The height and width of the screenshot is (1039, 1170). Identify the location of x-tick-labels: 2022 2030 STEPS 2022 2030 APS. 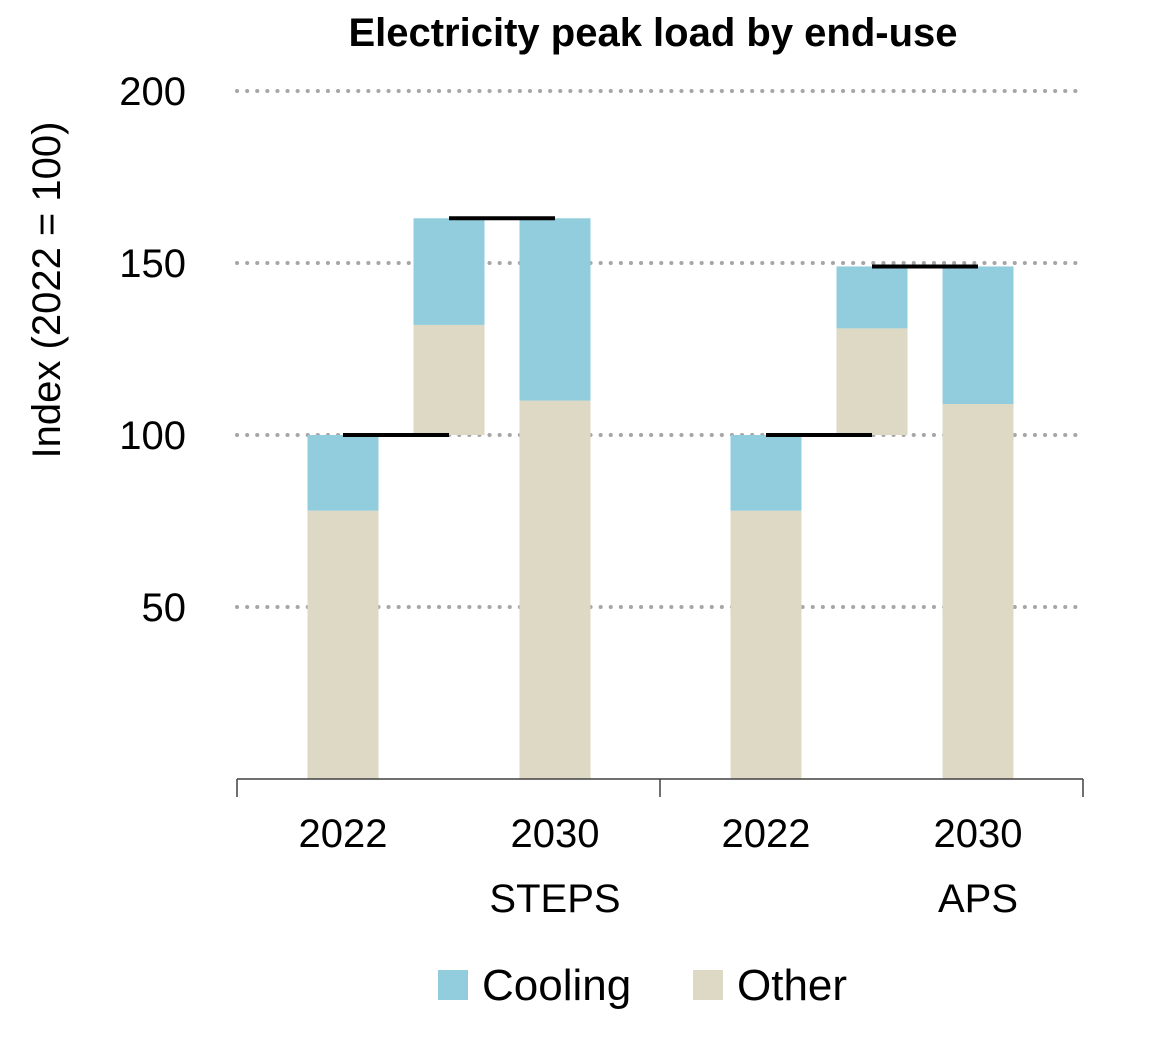
(661, 866).